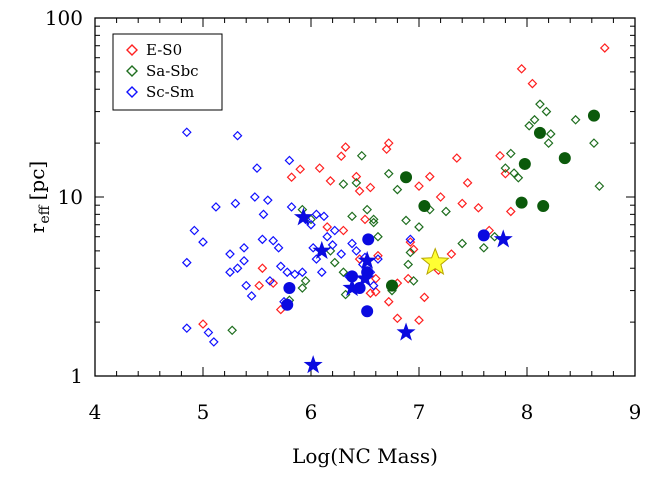  What do you see at coordinates (311, 412) in the screenshot?
I see `x-tick-label: 6` at bounding box center [311, 412].